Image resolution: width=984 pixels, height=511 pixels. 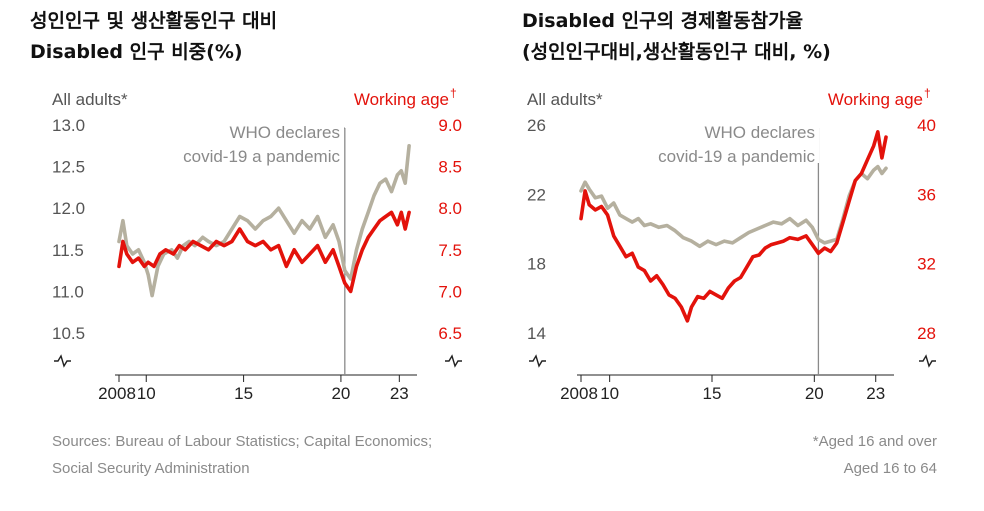 I want to click on chart-1-left-tick-label: 13.0, so click(x=68, y=125).